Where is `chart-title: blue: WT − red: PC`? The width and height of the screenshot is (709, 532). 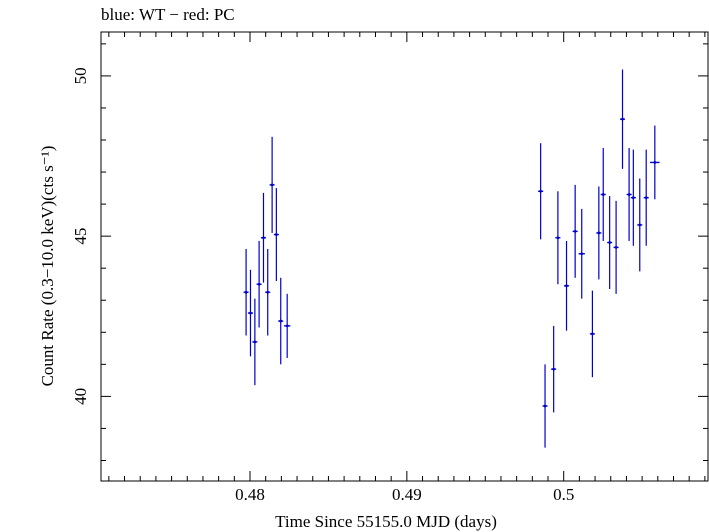 chart-title: blue: WT − red: PC is located at coordinates (168, 14).